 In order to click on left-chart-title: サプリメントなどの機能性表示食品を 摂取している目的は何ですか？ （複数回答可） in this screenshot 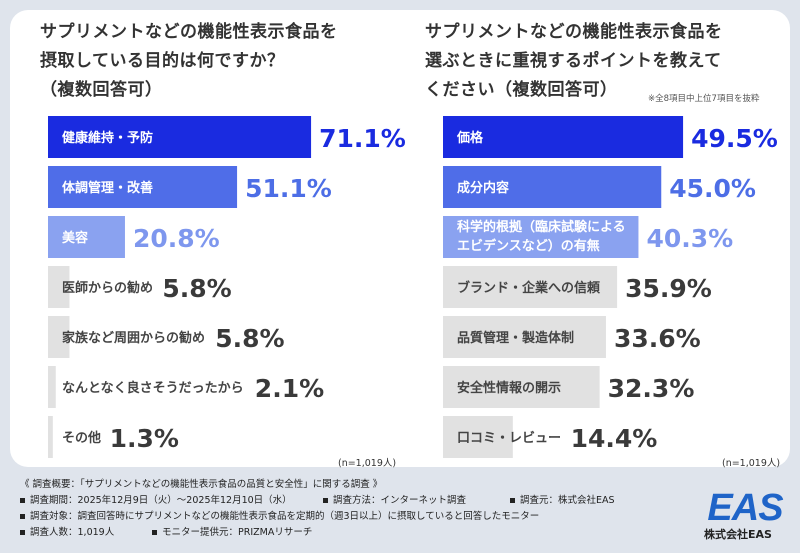, I will do `click(189, 61)`.